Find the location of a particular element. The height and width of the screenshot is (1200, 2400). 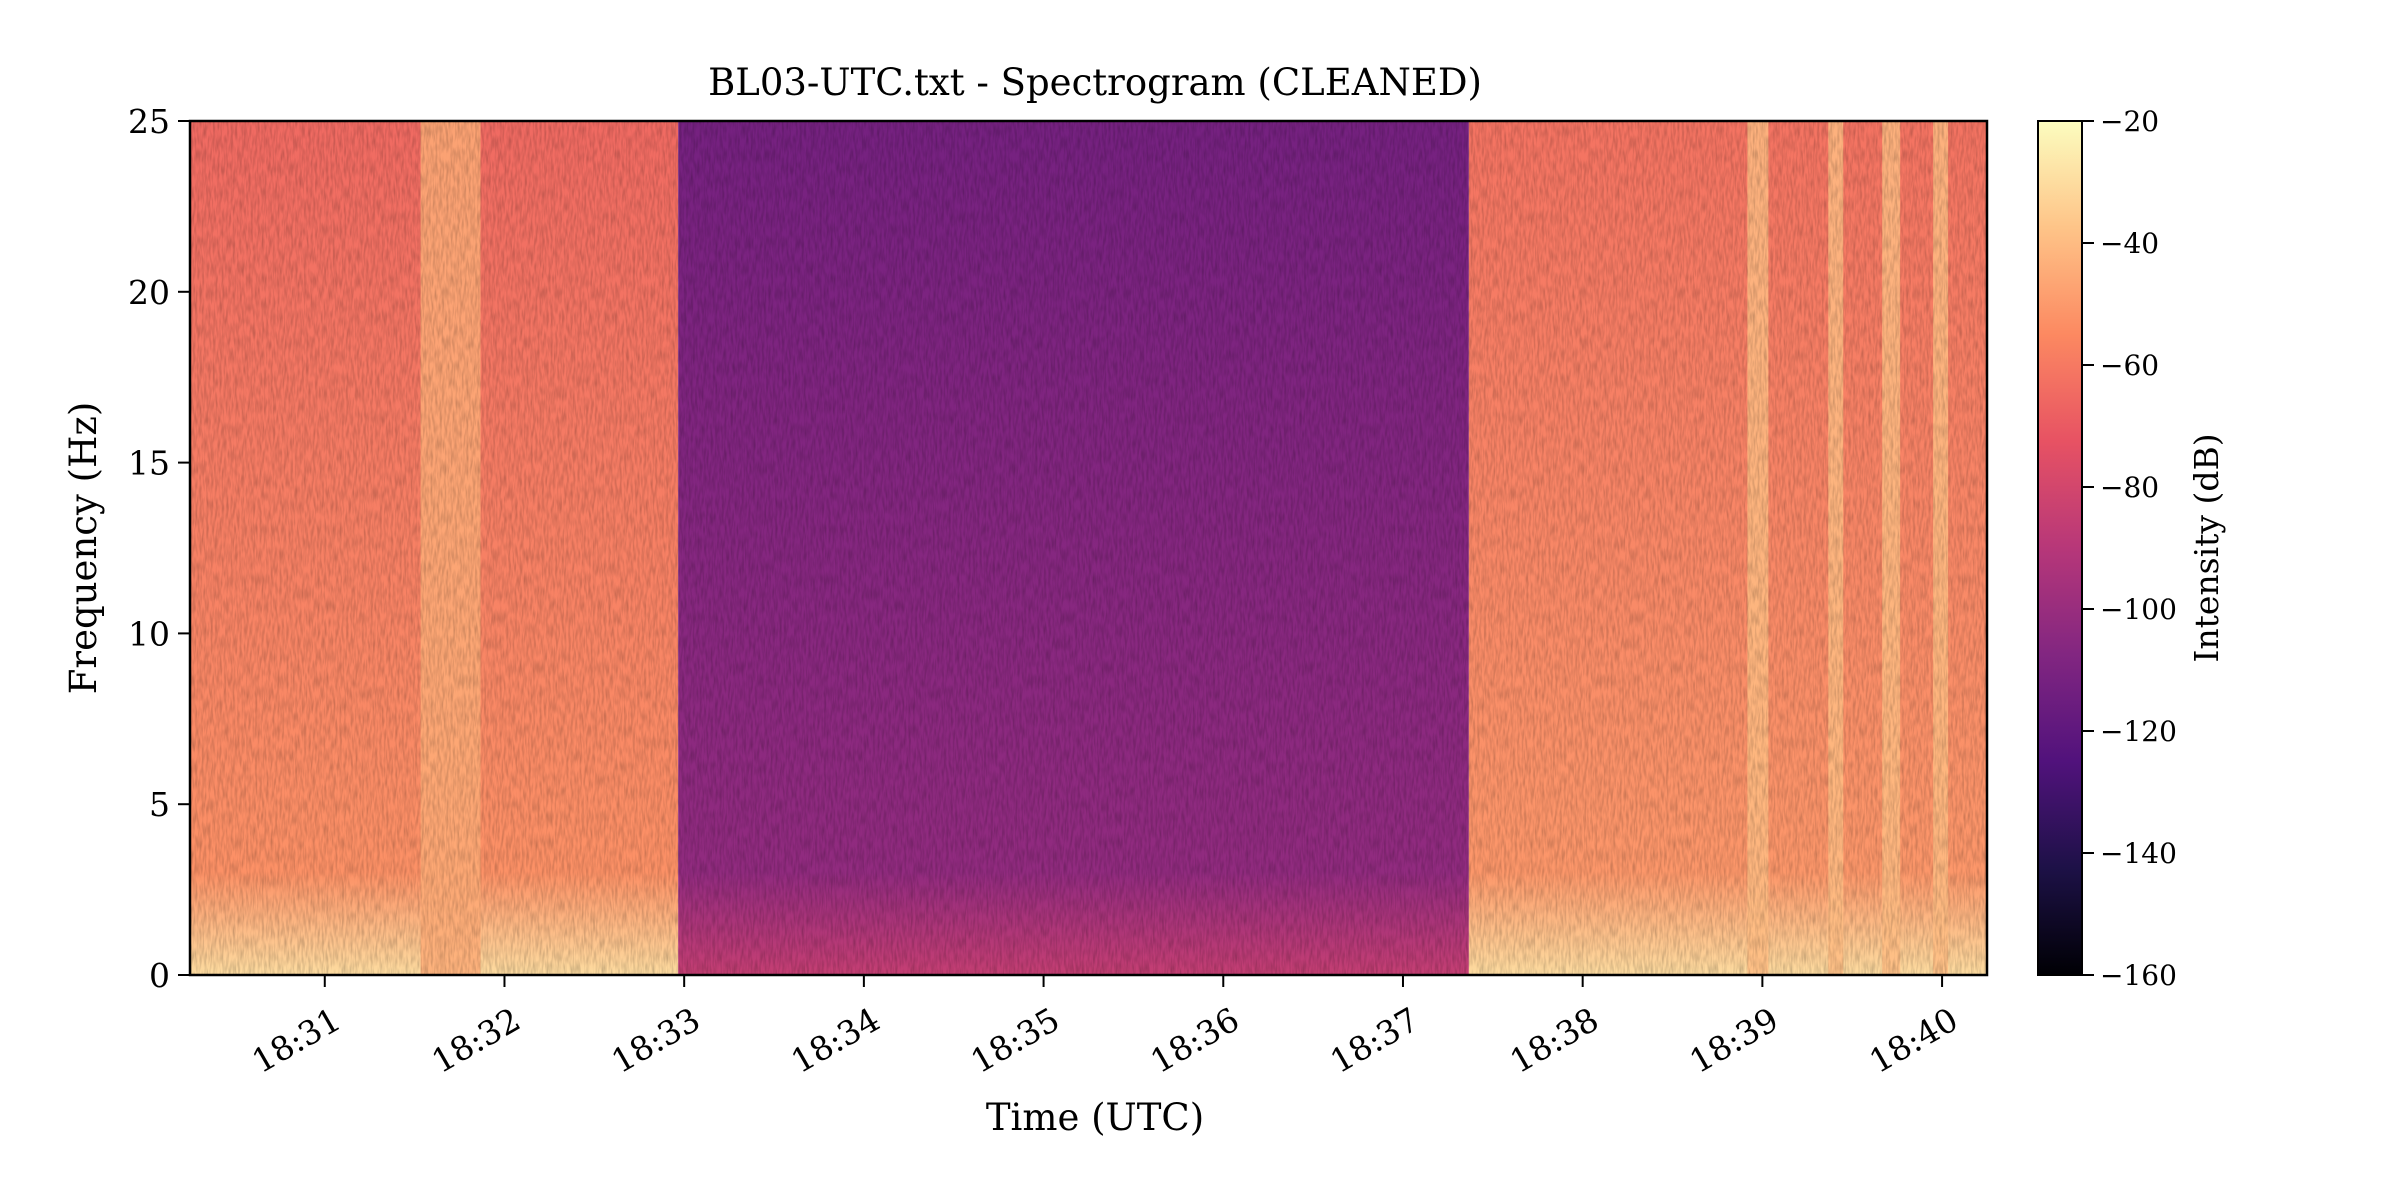

colorbar-tick-label: −100 is located at coordinates (2138, 609).